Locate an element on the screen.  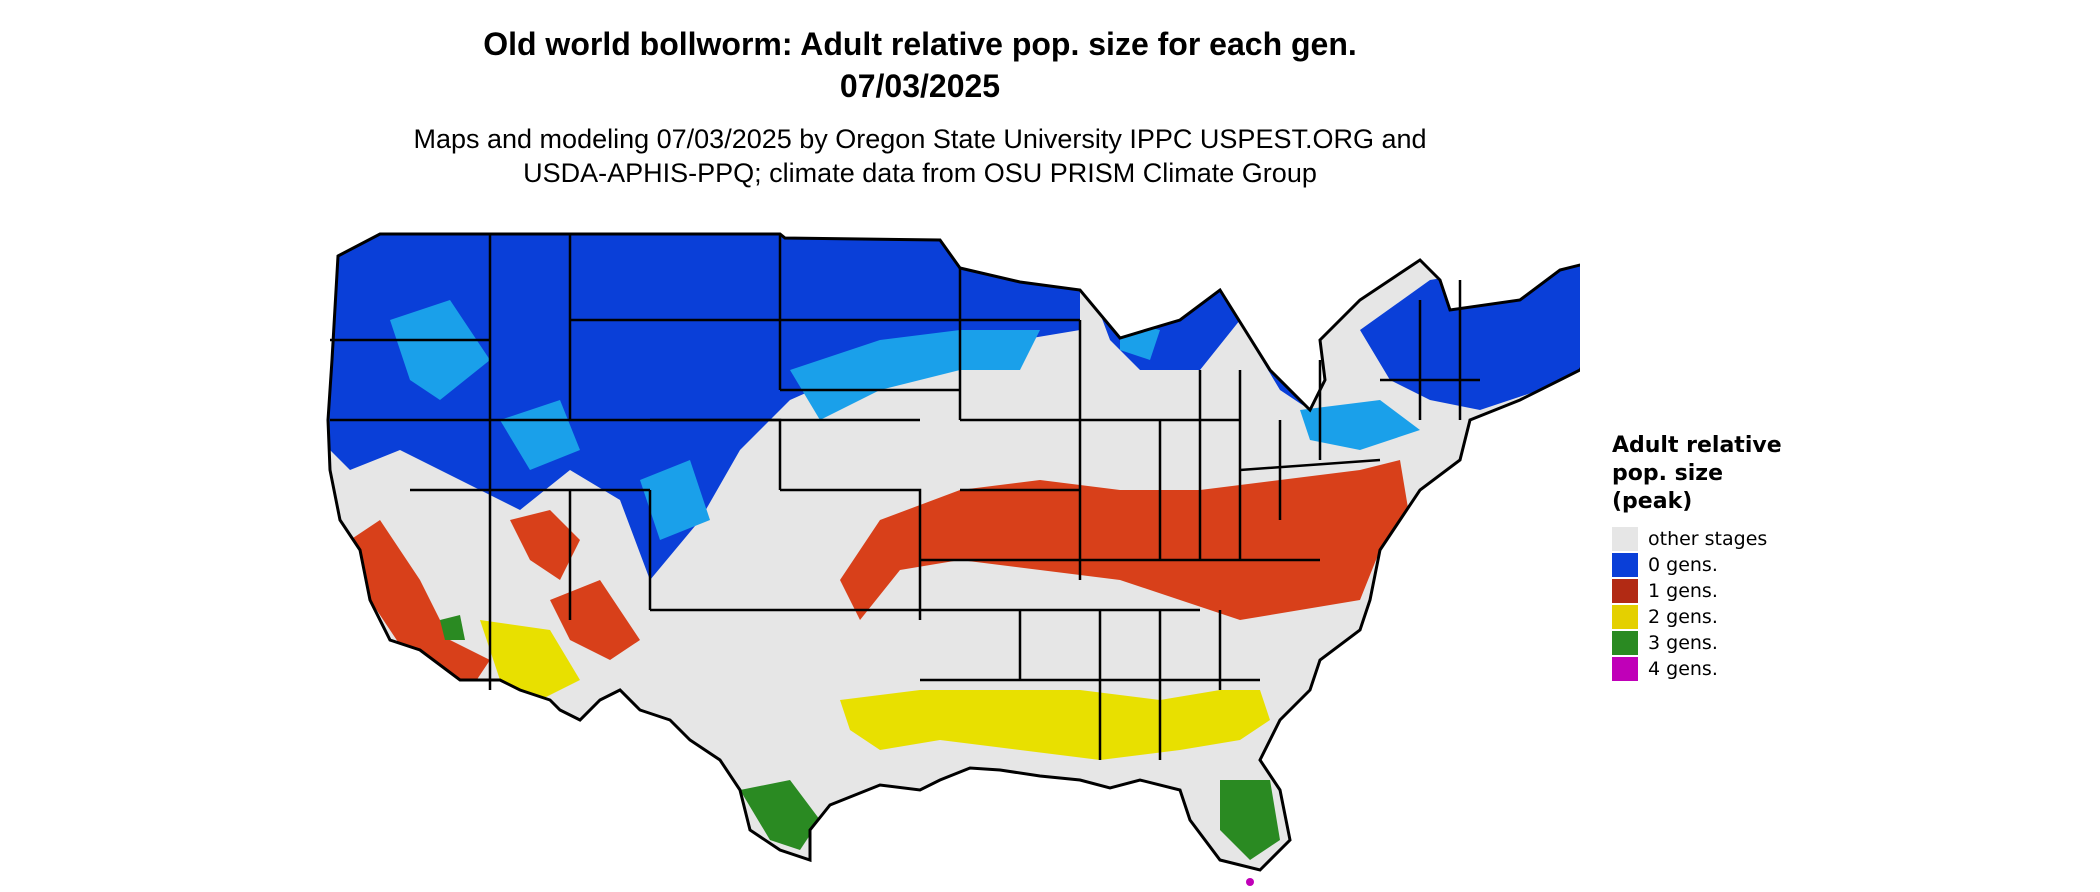
legend-item-3-gens: 3 gens. is located at coordinates (1732, 643).